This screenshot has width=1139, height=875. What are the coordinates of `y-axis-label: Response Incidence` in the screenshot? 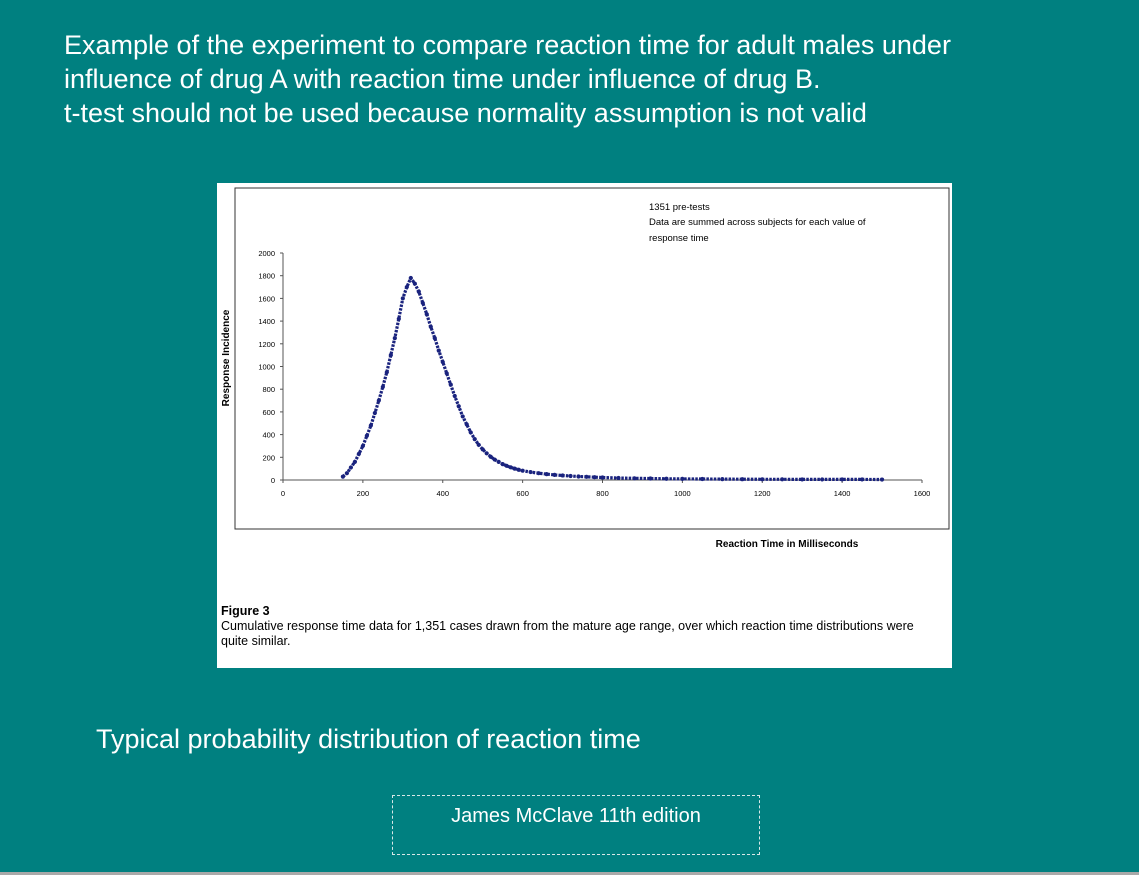 It's located at (226, 357).